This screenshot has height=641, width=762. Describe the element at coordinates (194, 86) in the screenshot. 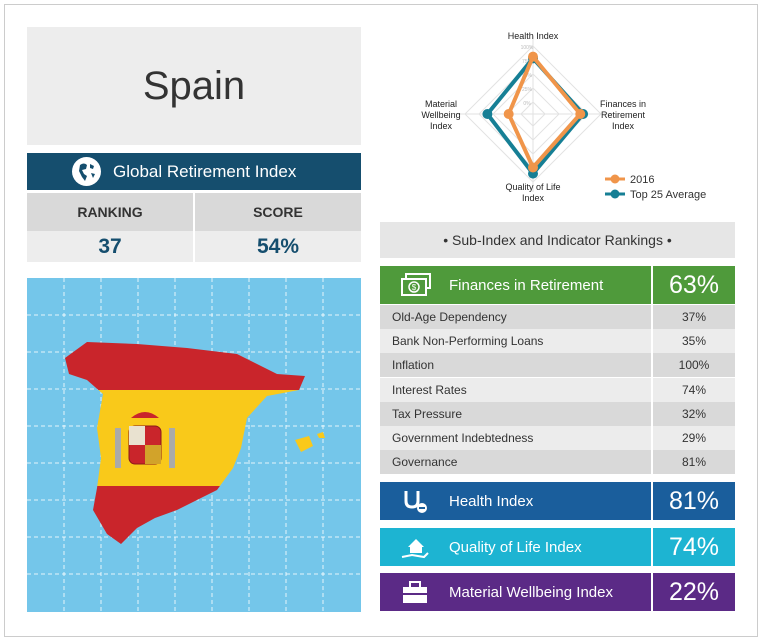

I see `country-title: Spain` at that location.